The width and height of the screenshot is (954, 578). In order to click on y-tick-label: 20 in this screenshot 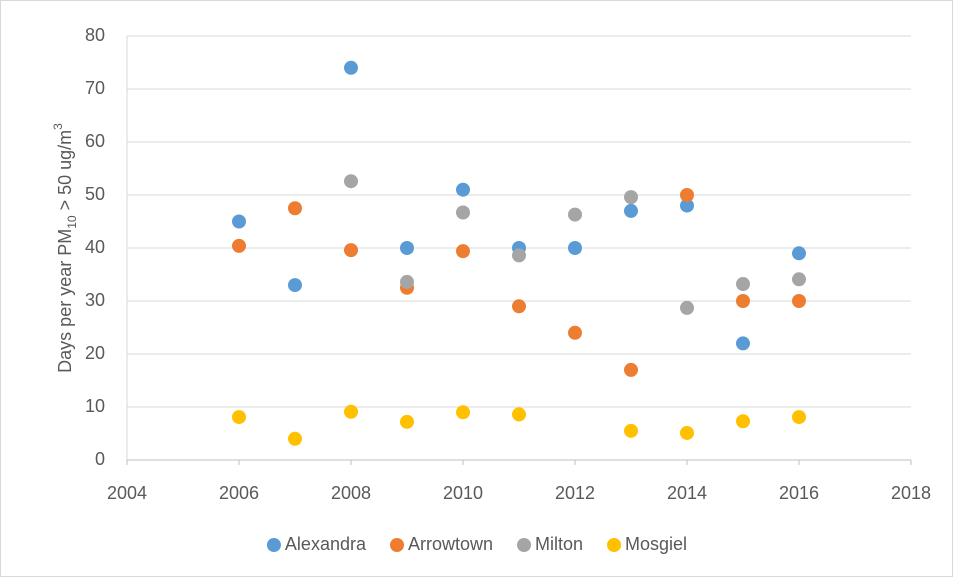, I will do `click(95, 353)`.